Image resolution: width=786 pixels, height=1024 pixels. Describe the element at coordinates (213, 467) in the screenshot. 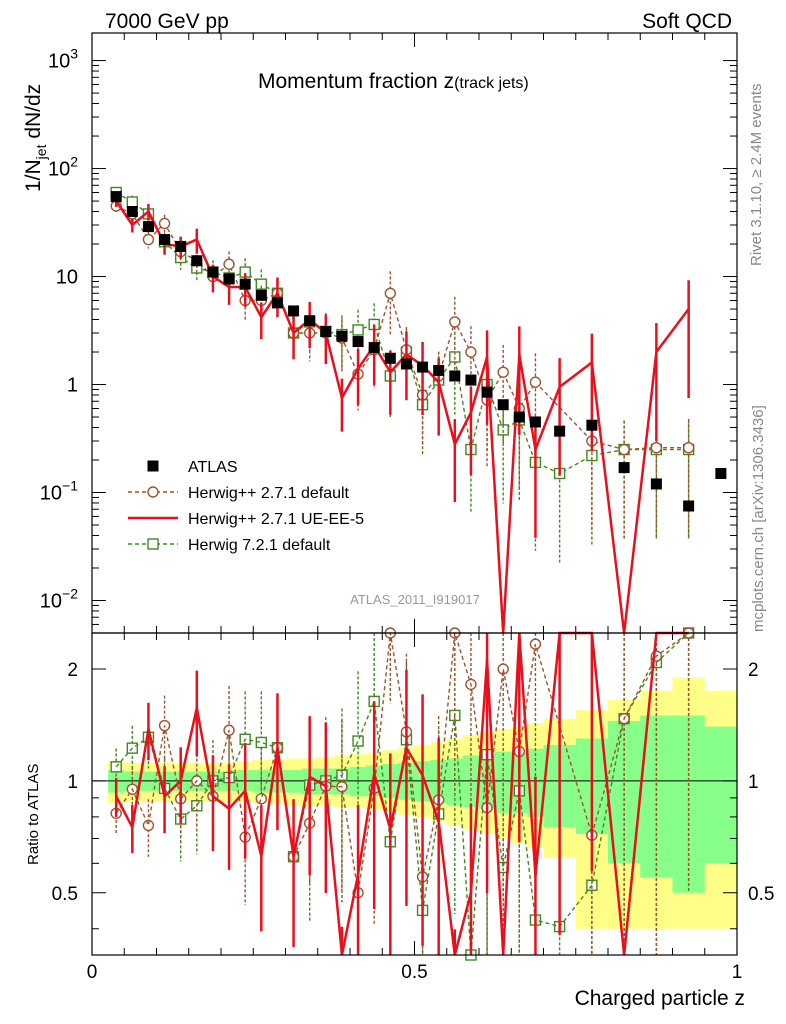

I see `legend-label: ATLAS` at that location.